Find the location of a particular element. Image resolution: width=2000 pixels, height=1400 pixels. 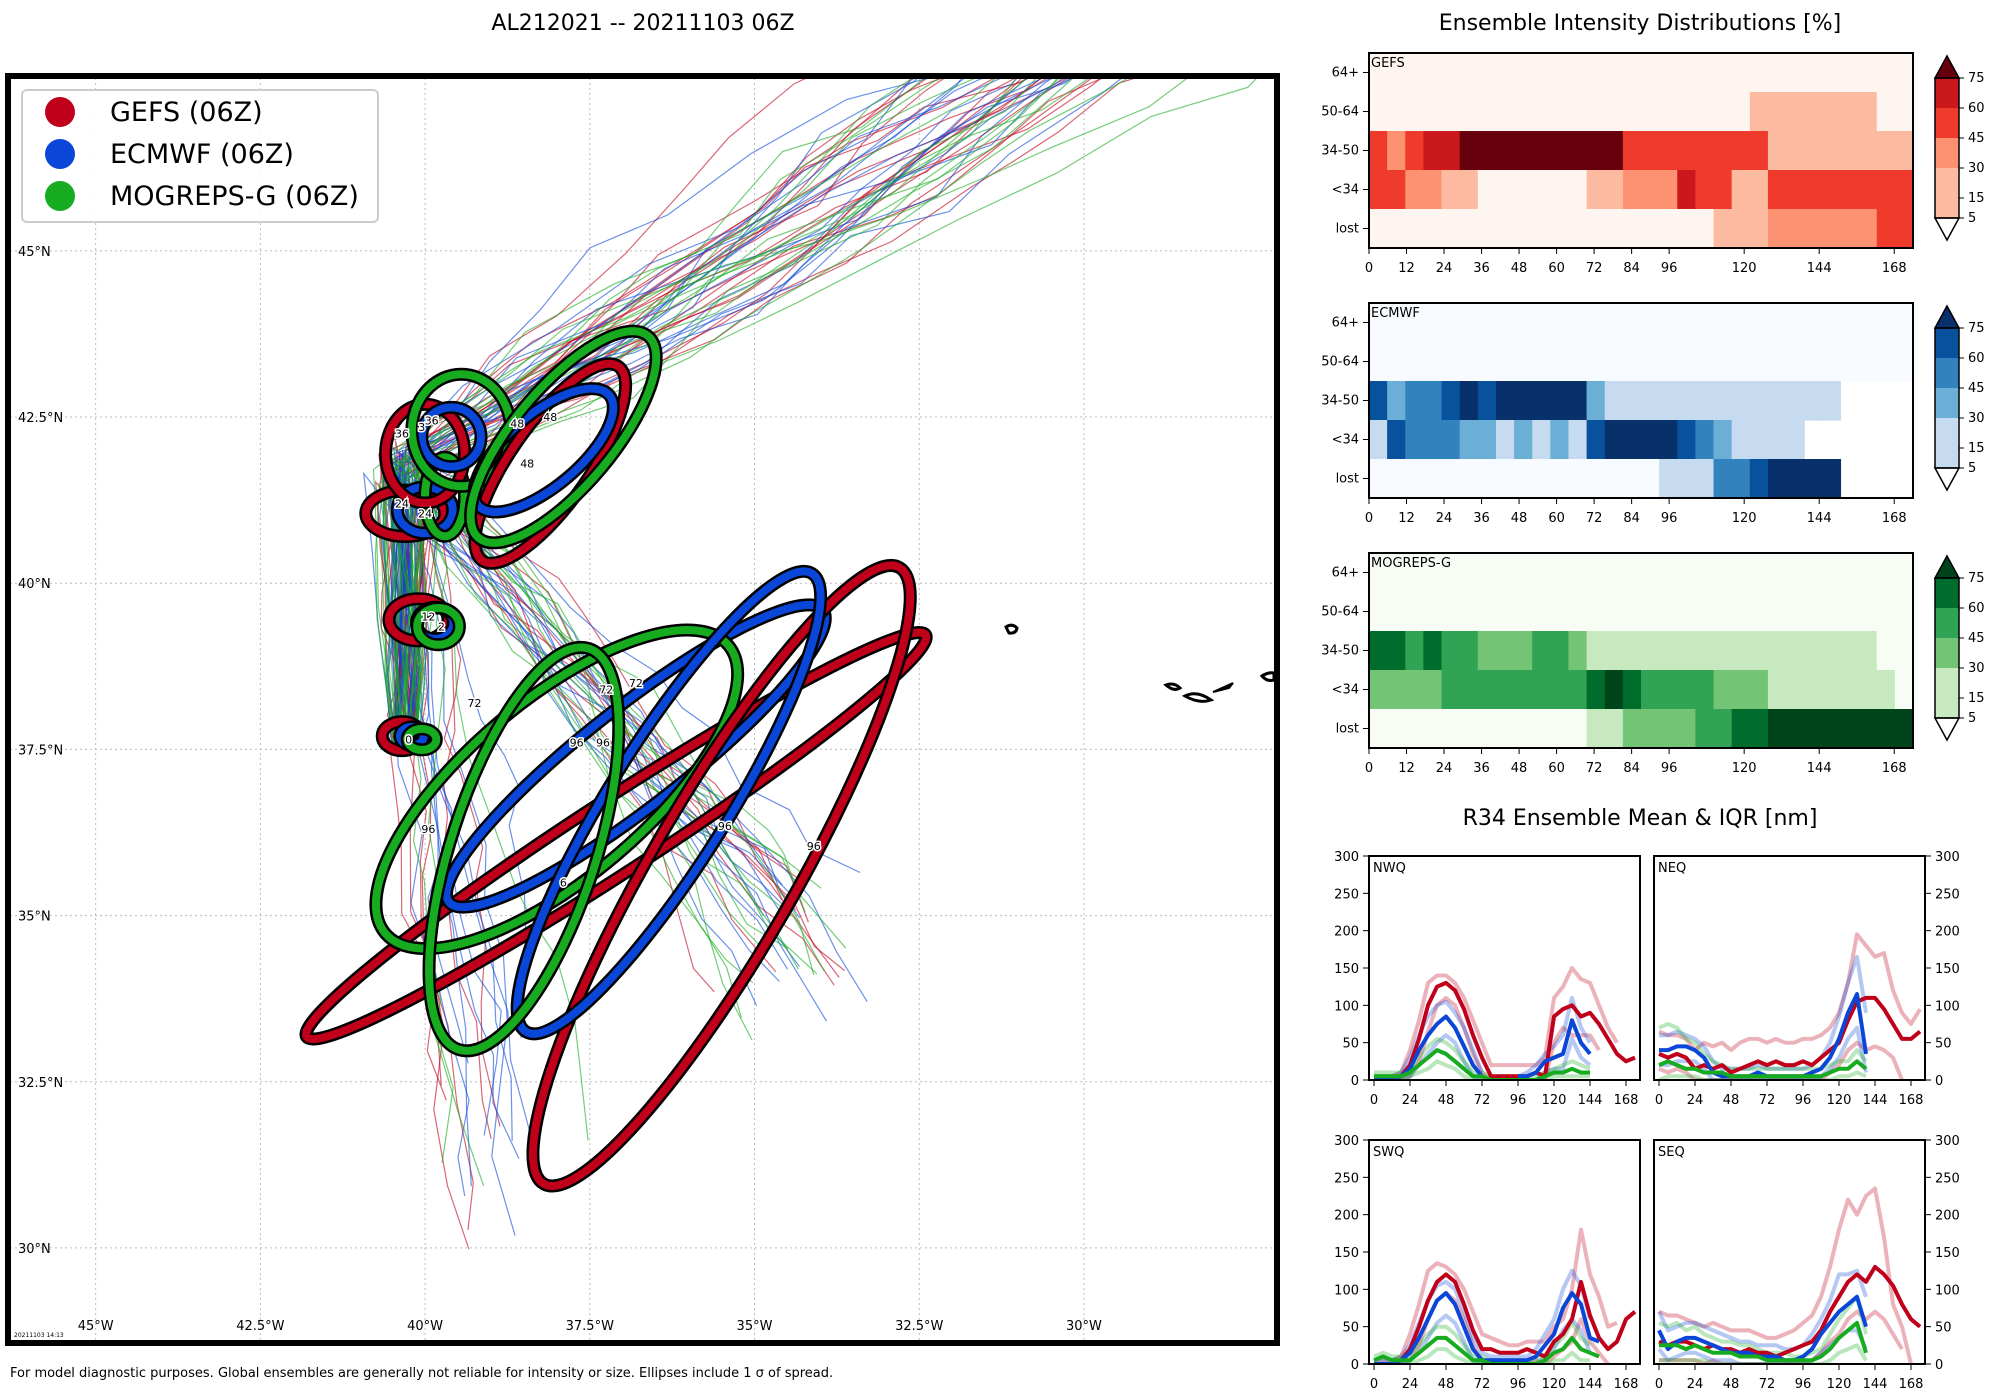

r34-x-label: 0 is located at coordinates (1374, 1100).